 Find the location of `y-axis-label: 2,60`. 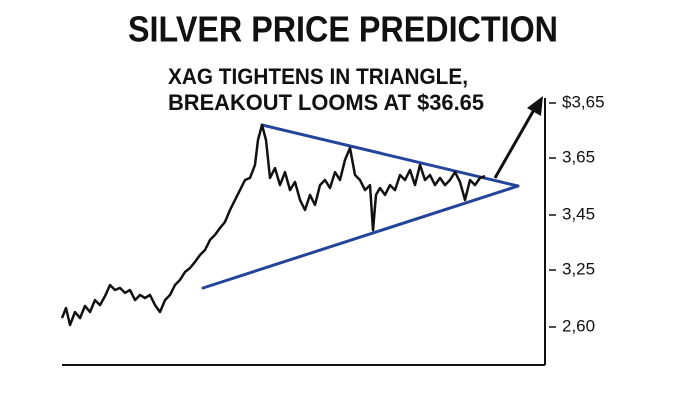

y-axis-label: 2,60 is located at coordinates (578, 325).